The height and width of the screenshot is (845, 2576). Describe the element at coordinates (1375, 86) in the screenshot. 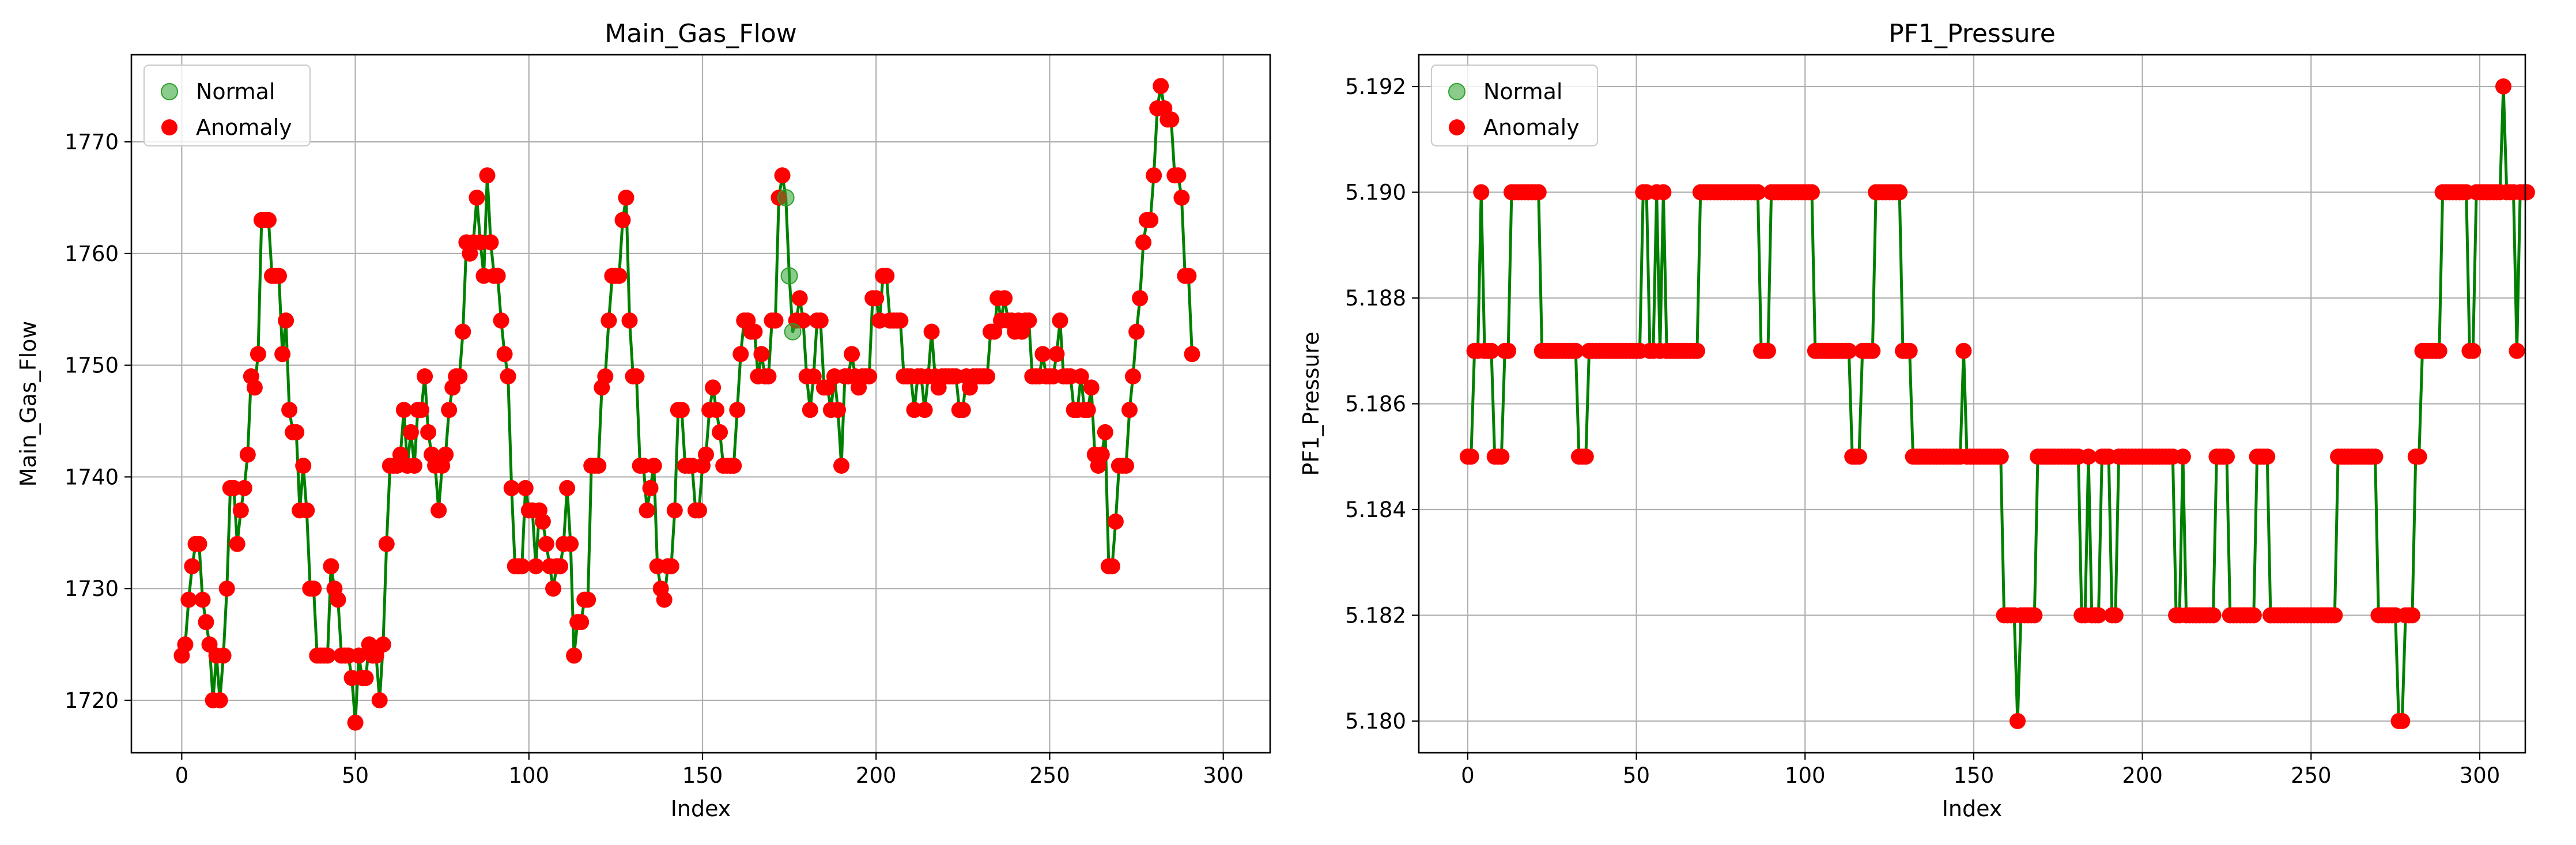

I see `y-tick-label: 5.192` at that location.